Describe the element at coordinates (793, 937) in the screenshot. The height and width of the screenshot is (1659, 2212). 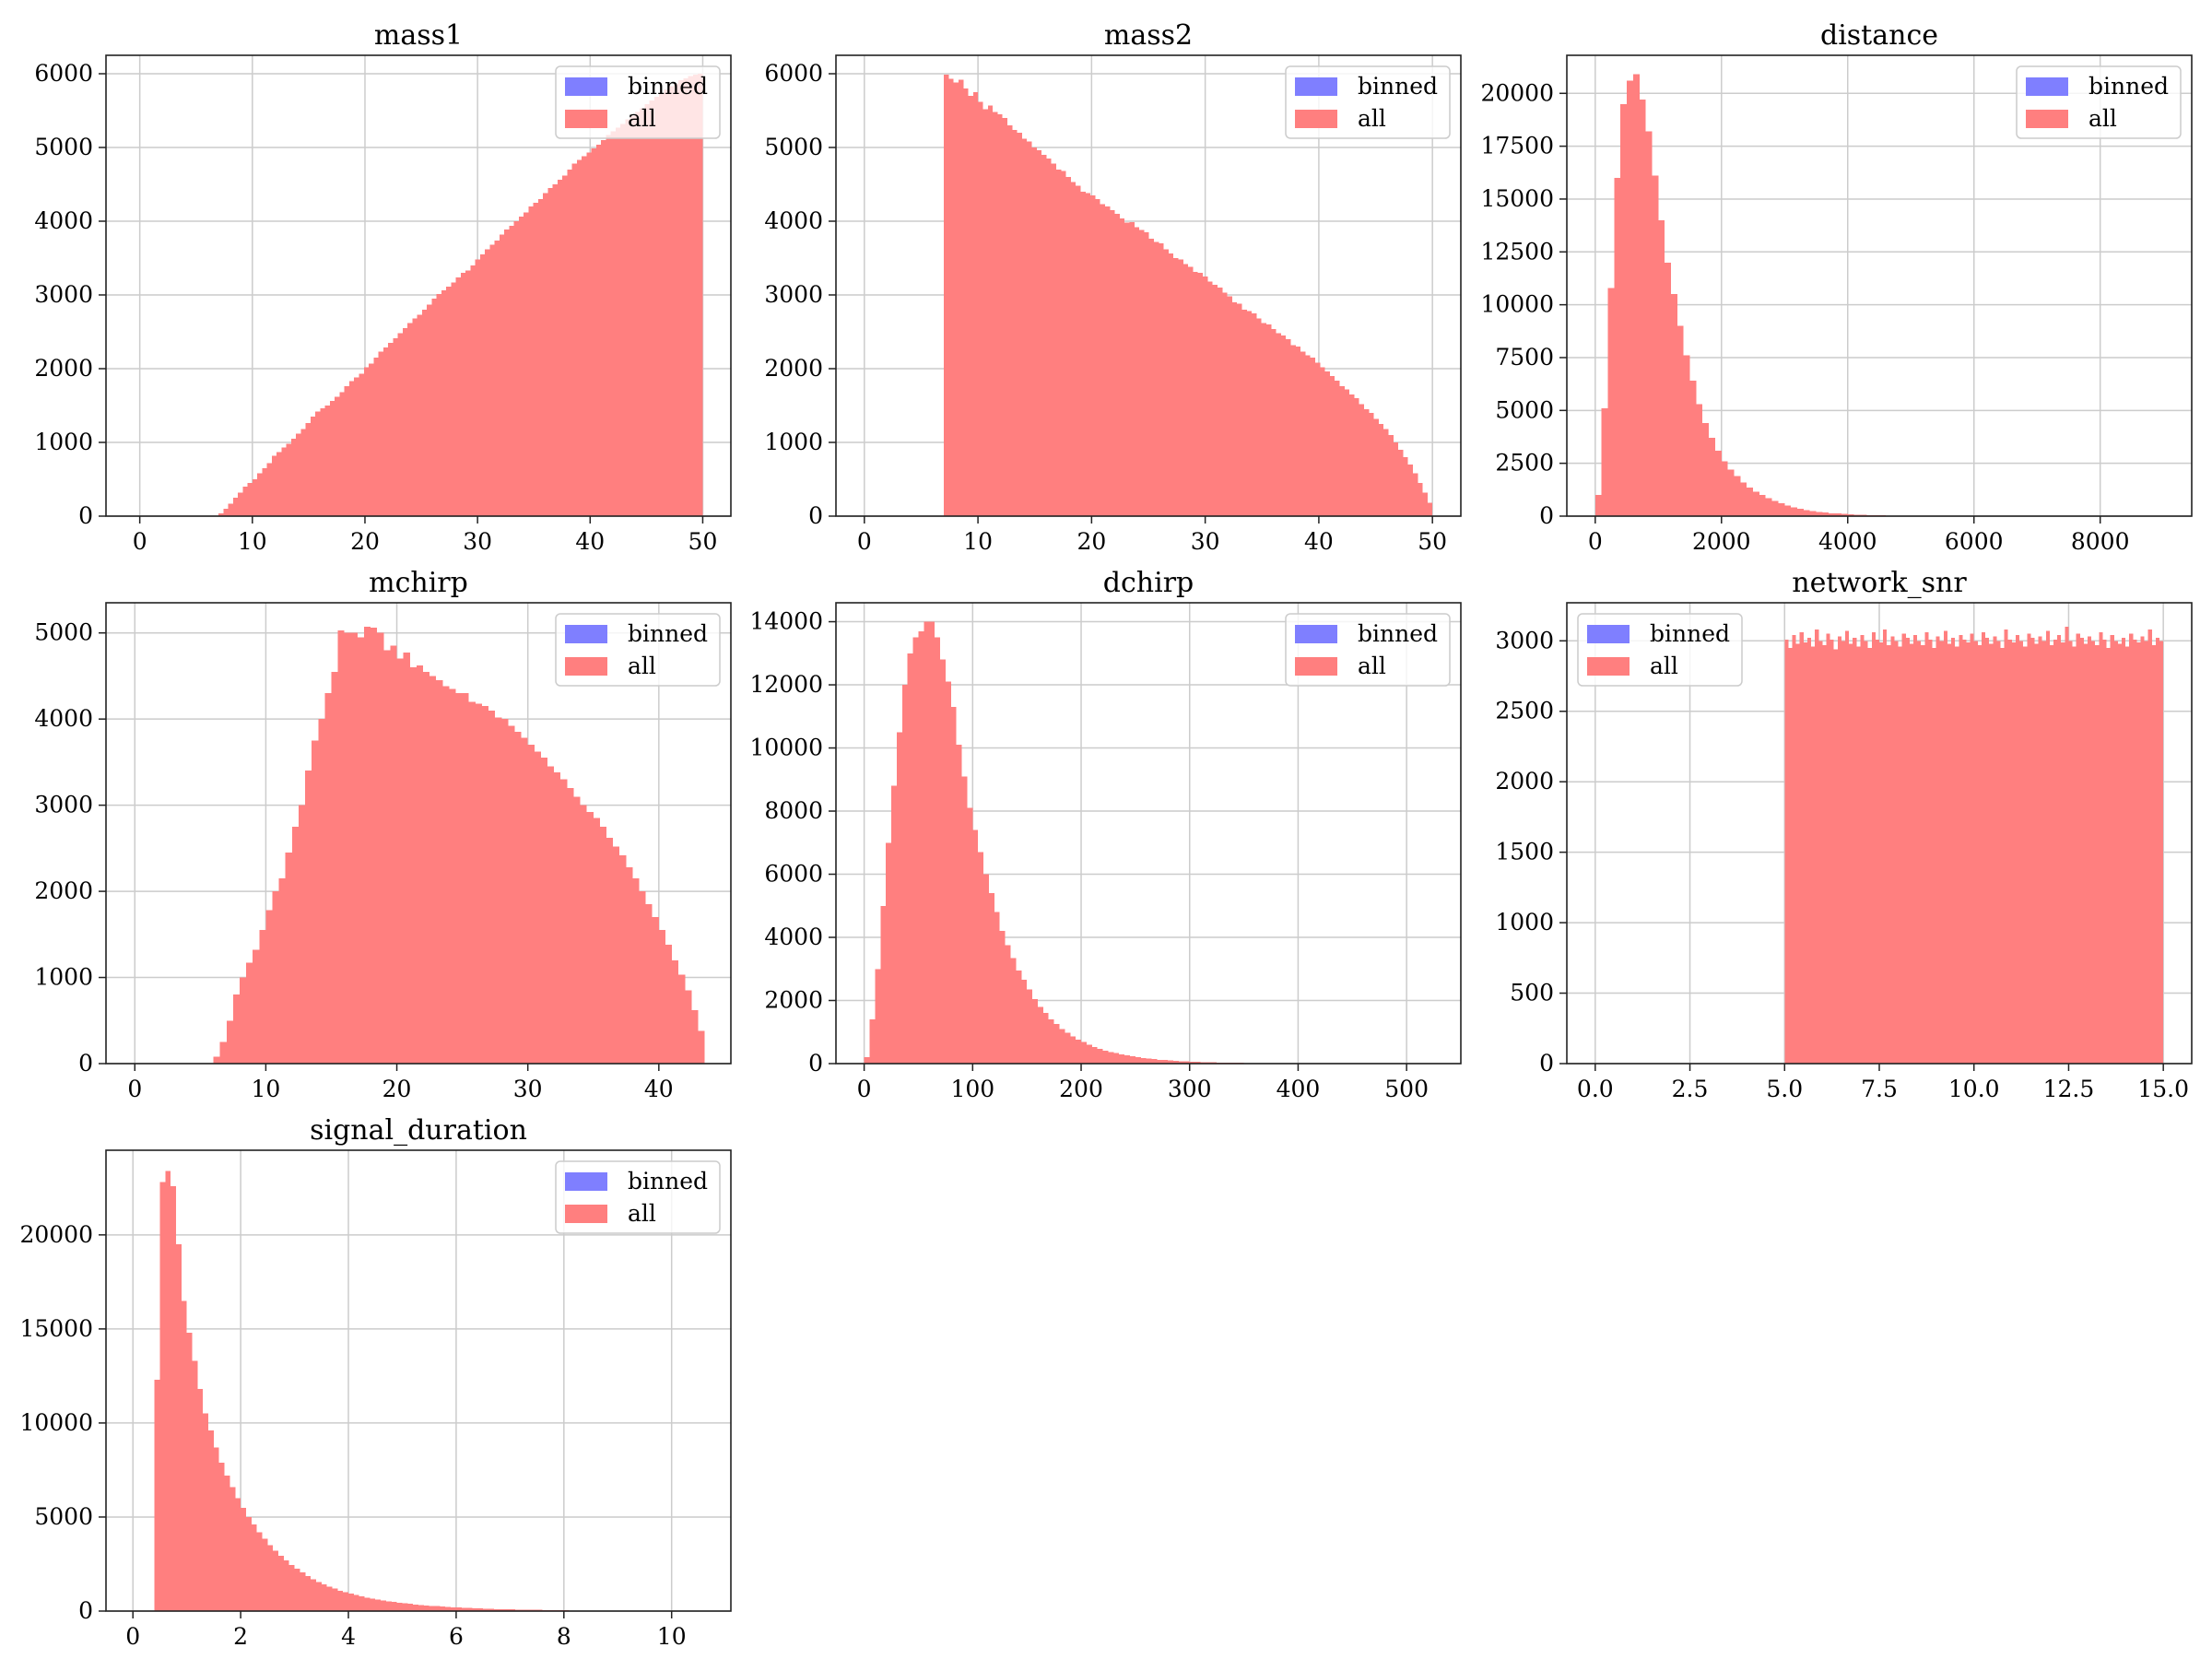
I see `y-tick-label: 4000` at that location.